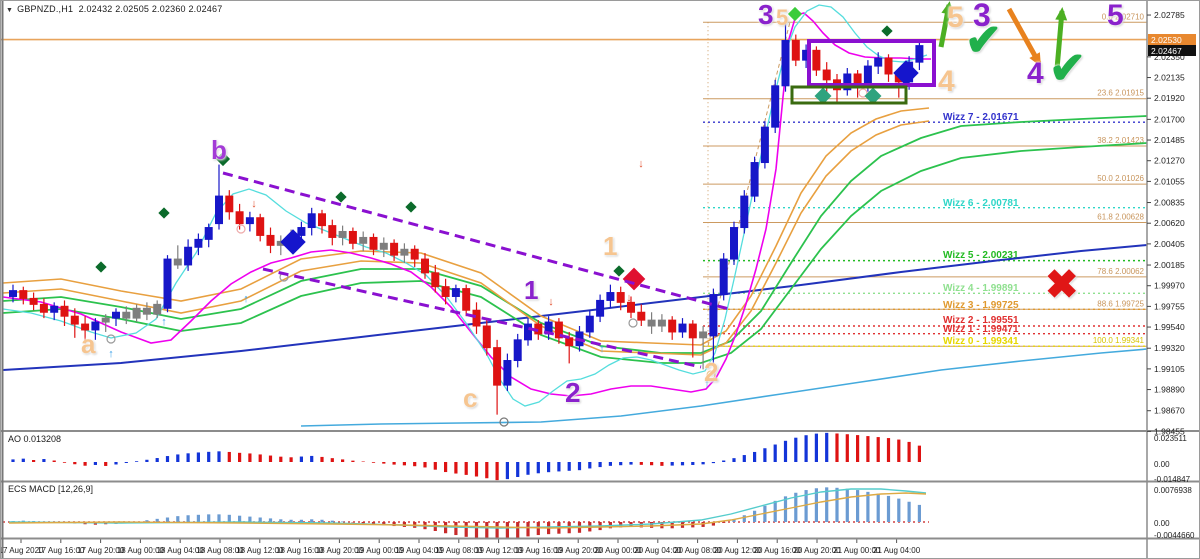  Describe the element at coordinates (1120, 216) in the screenshot. I see `svg-text: 61.8 2.00628` at that location.